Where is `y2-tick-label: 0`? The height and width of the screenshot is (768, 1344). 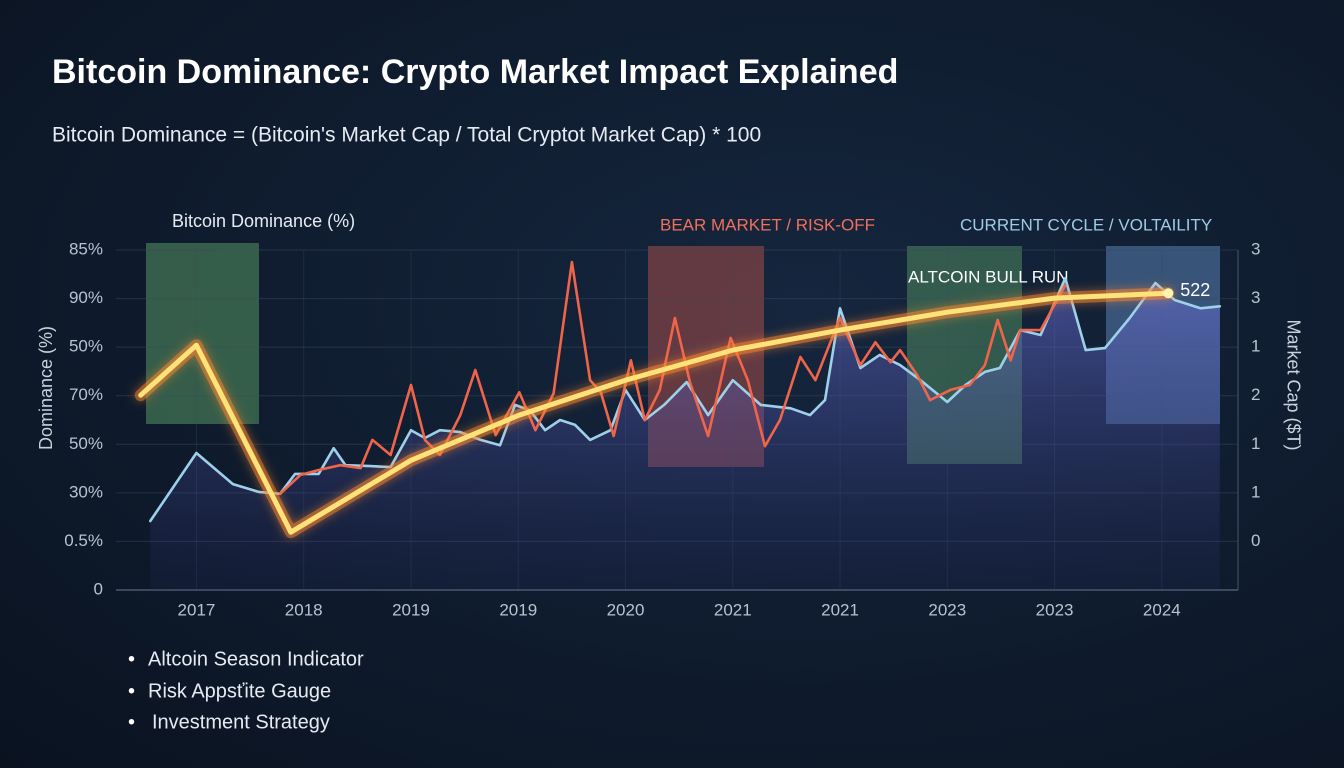
y2-tick-label: 0 is located at coordinates (1255, 540).